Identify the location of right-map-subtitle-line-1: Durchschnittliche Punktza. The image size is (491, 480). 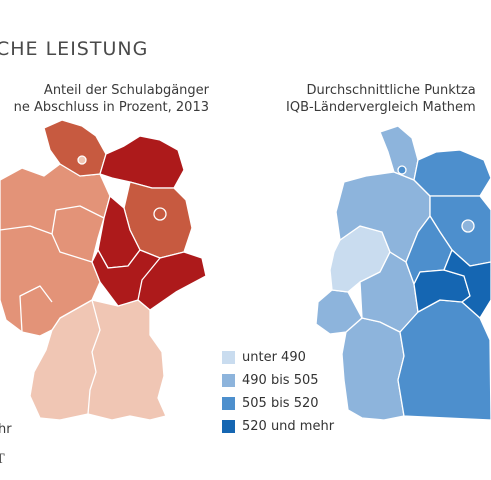
(391, 90).